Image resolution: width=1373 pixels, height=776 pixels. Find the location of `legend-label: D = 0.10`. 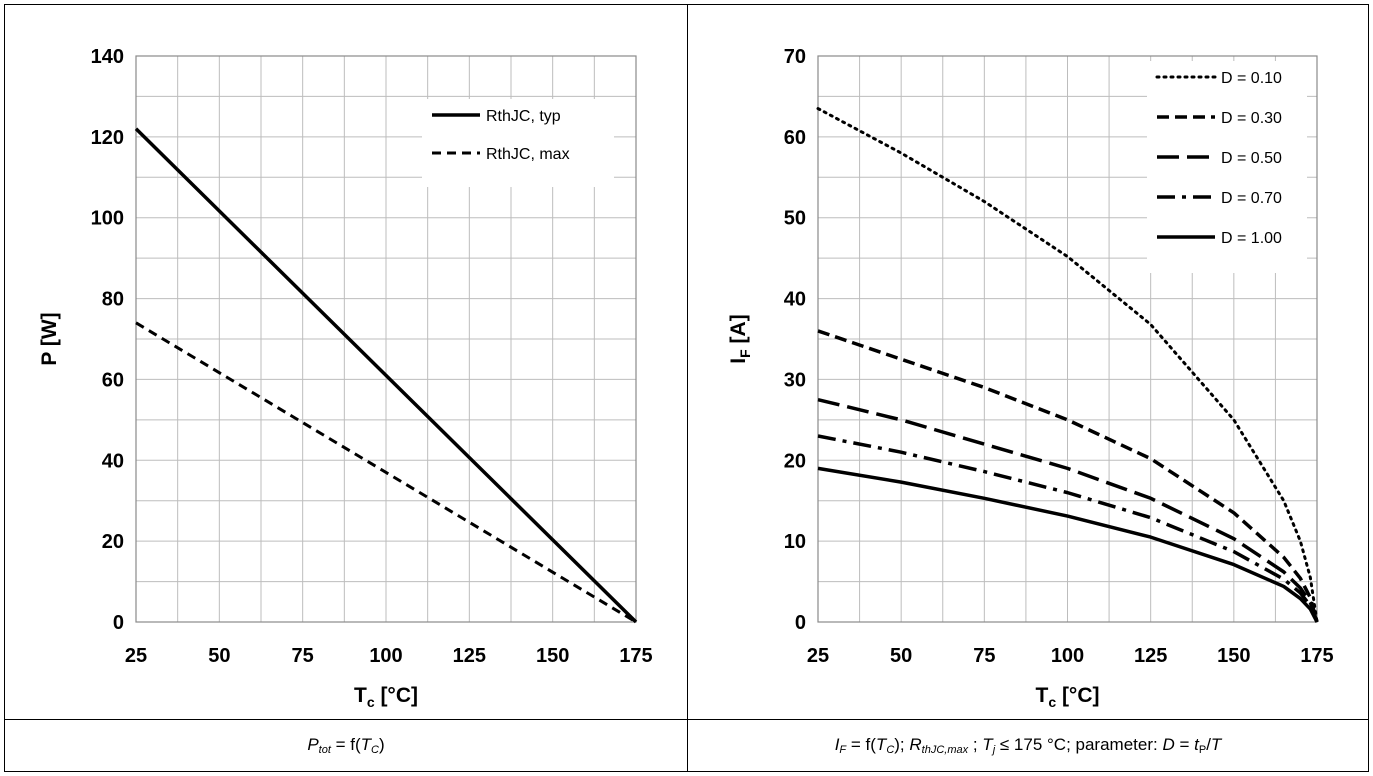

legend-label: D = 0.10 is located at coordinates (1251, 78).